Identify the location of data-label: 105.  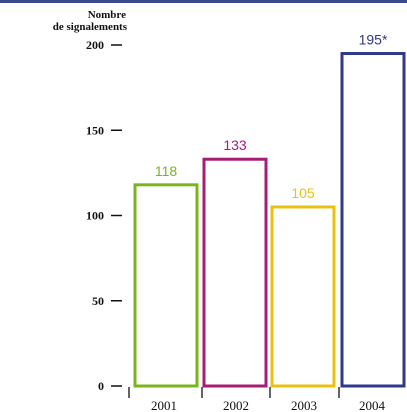
(303, 193).